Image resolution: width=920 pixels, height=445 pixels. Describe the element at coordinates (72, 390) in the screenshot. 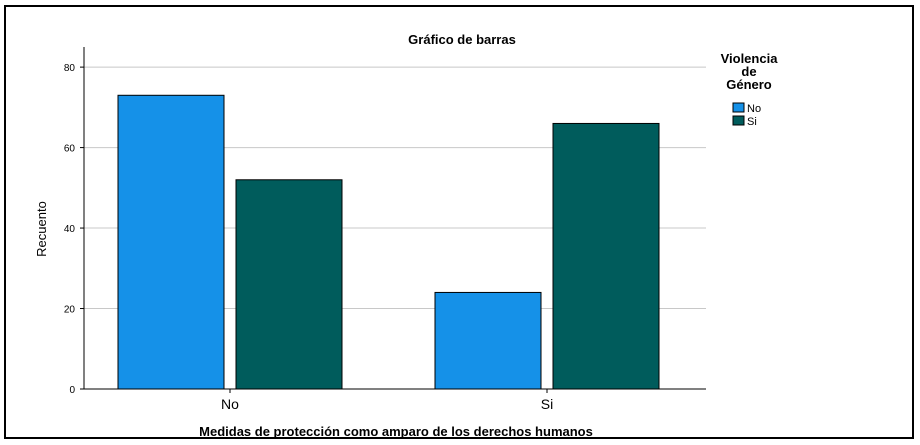

I see `y-tick-label: 0` at that location.